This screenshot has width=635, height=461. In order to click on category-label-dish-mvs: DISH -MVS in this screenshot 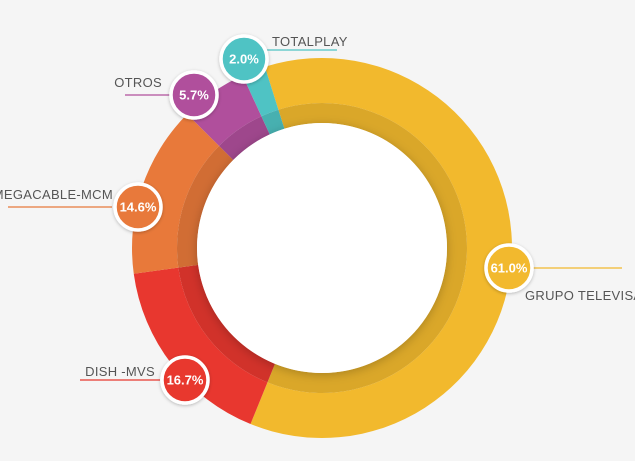, I will do `click(120, 371)`.